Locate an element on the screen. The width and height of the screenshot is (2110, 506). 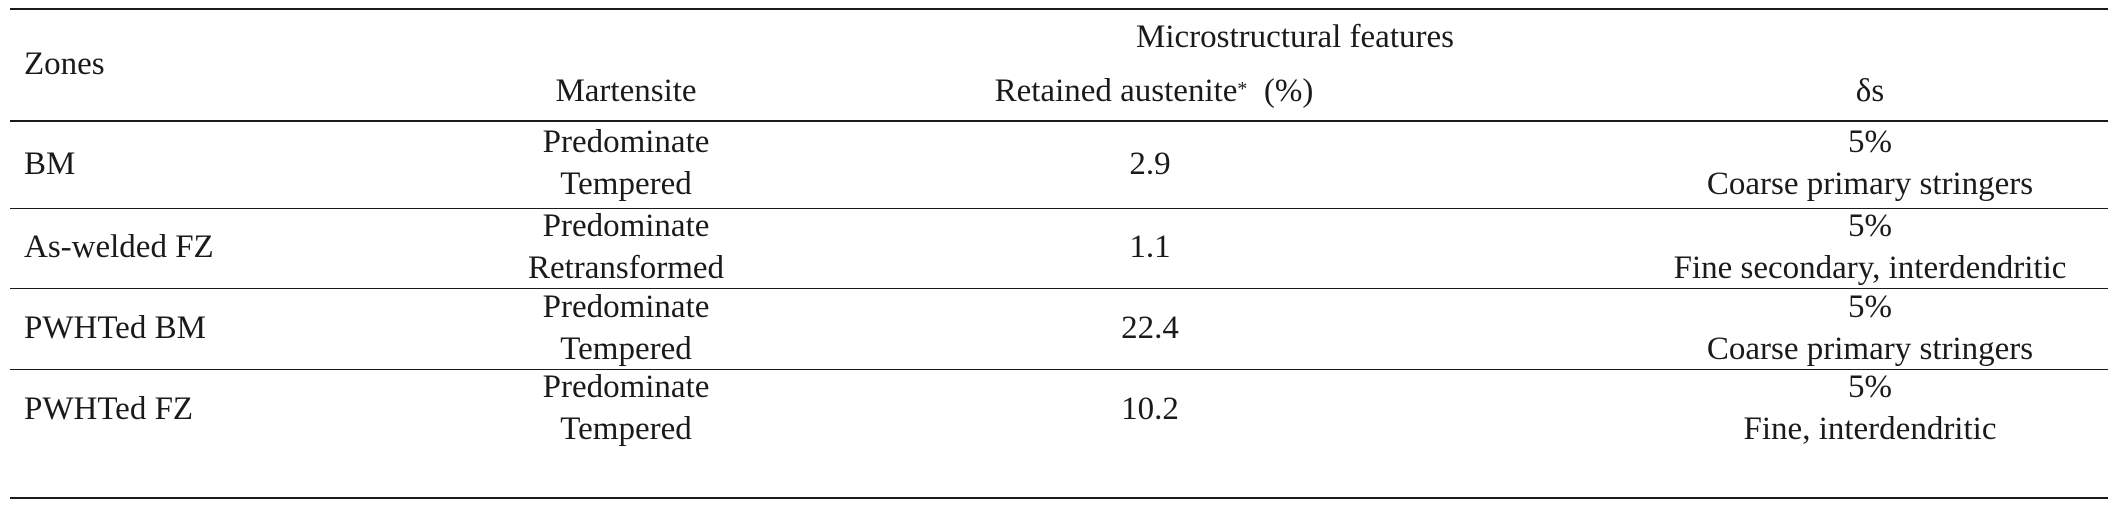
footnote-marker: * is located at coordinates (1242, 89).